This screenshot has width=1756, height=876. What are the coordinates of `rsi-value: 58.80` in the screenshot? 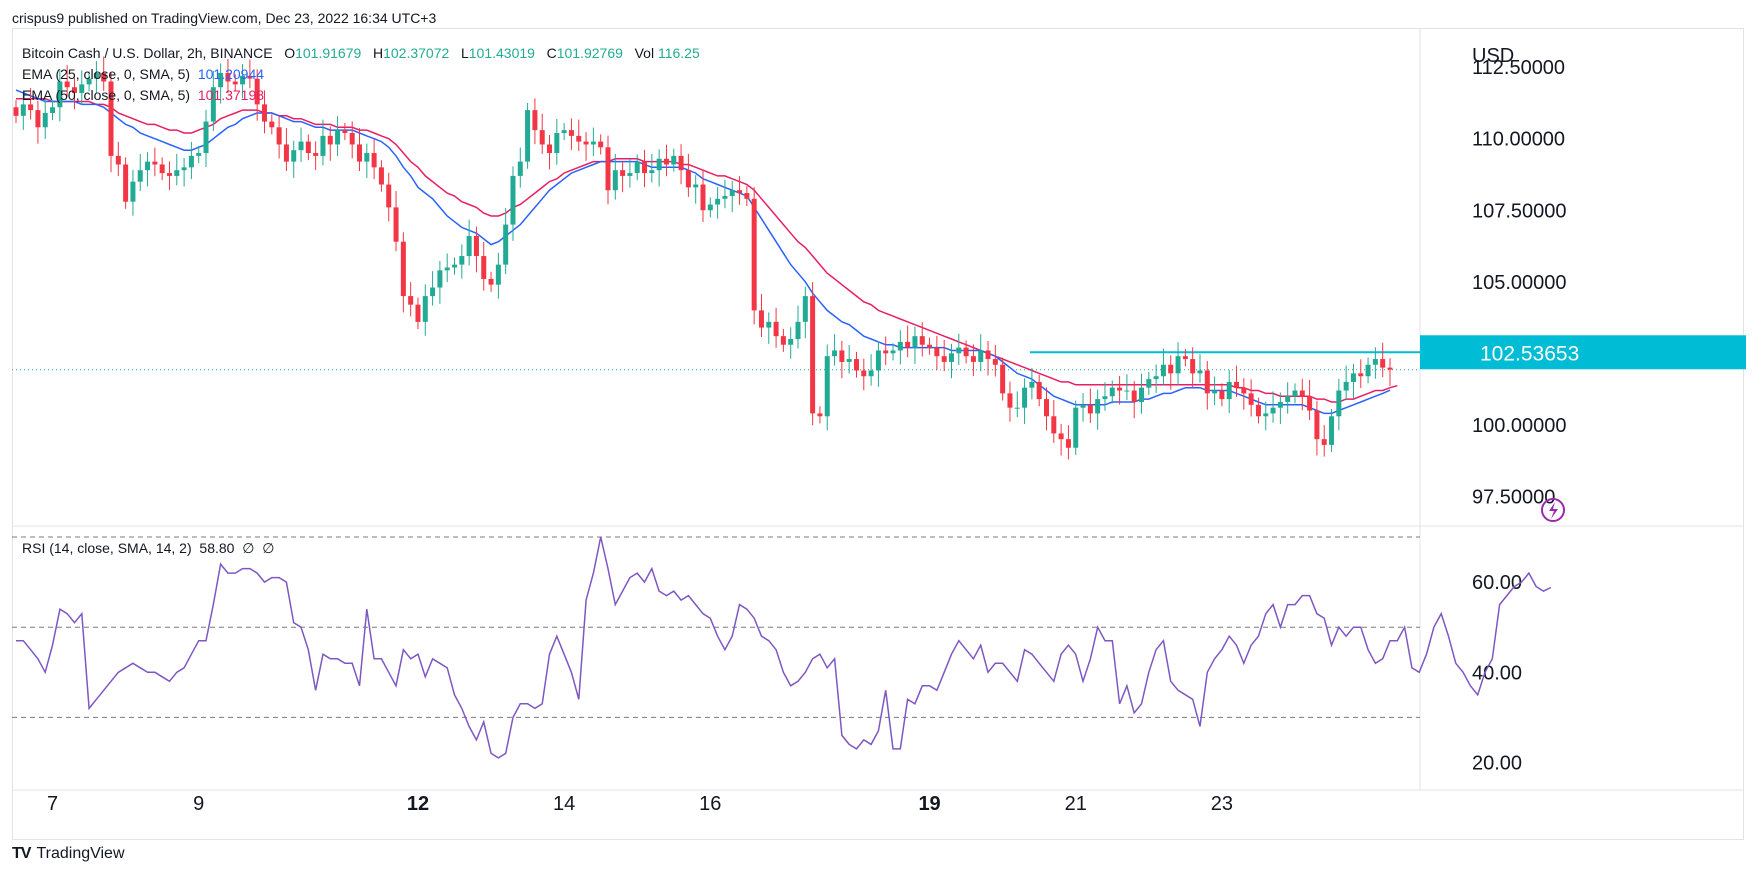 It's located at (217, 548).